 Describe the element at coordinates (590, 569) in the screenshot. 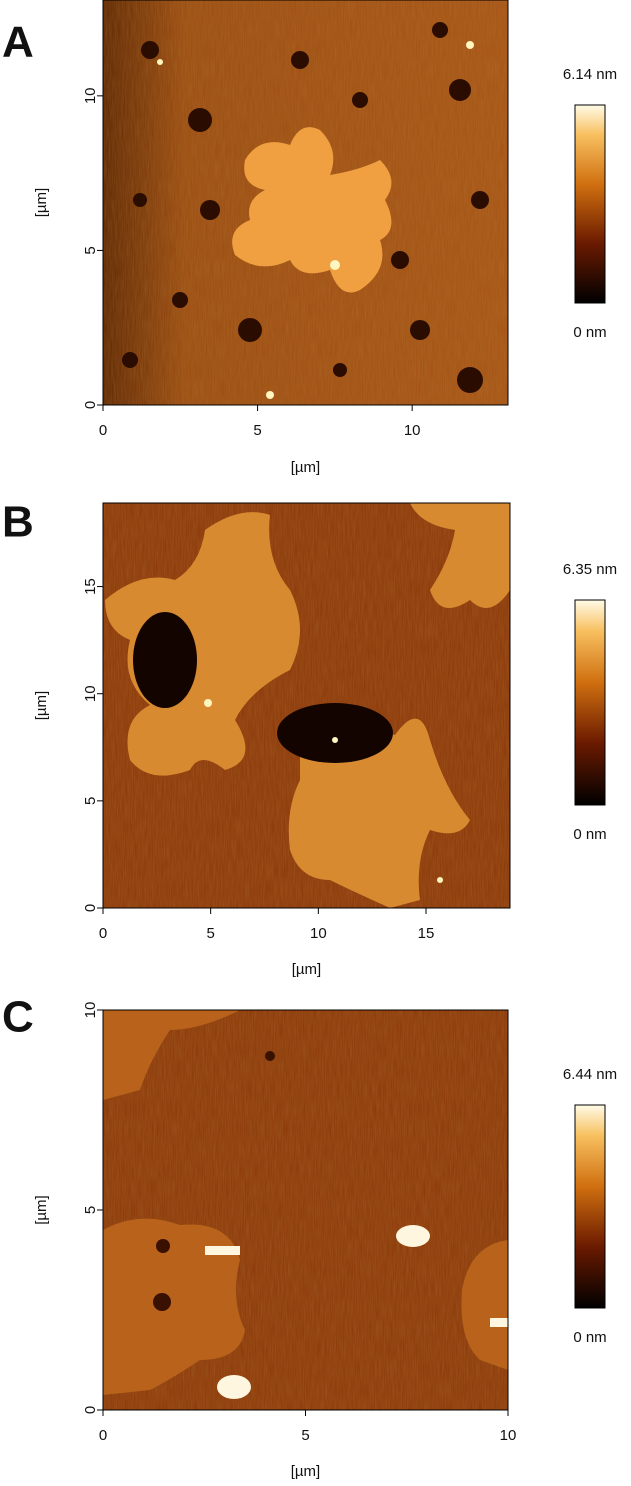

I see `colorbar-max-label: 6.35 nm` at that location.